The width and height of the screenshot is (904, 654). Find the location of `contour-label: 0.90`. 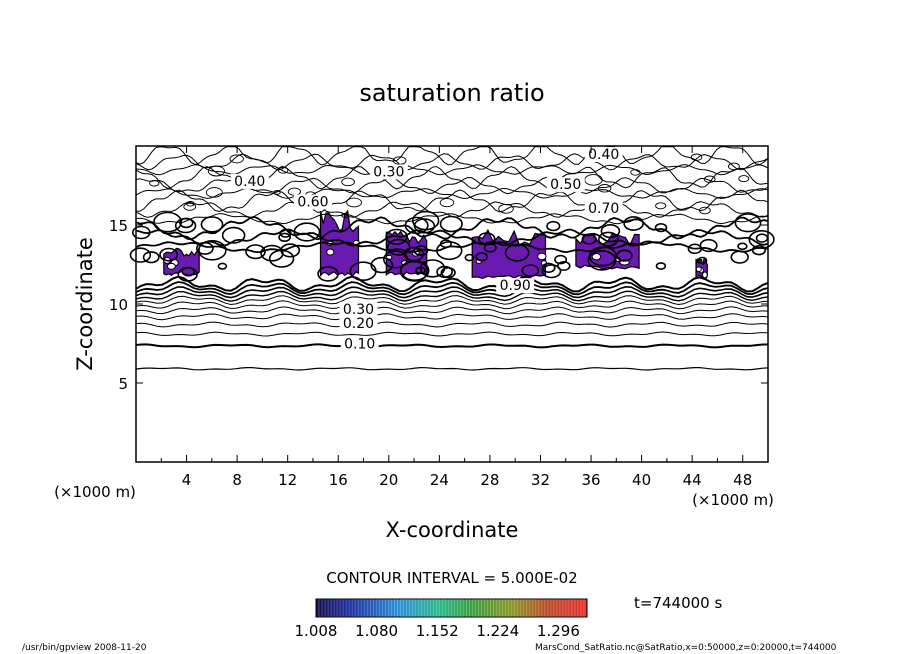

contour-label: 0.90 is located at coordinates (515, 286).